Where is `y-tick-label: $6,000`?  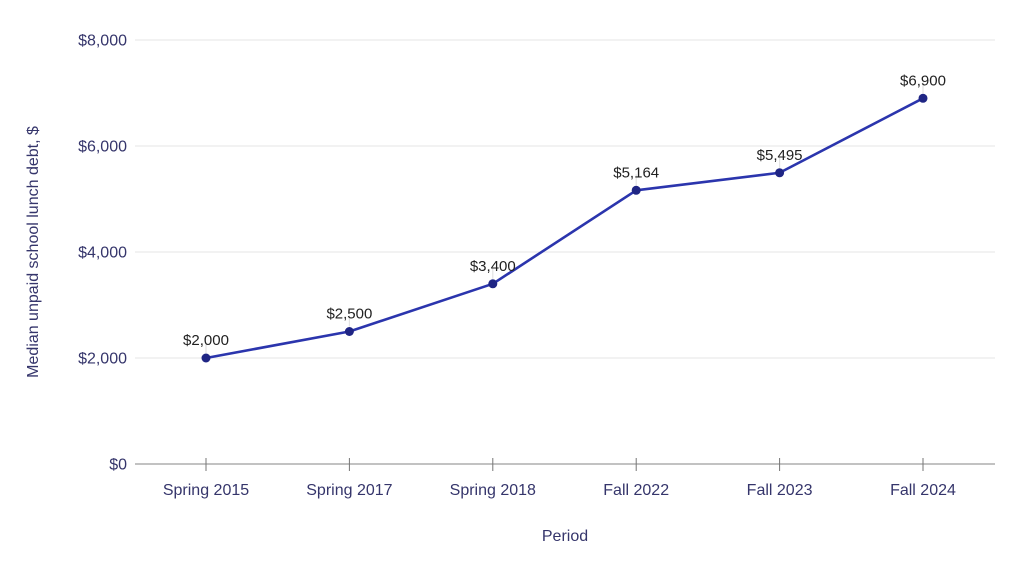
y-tick-label: $6,000 is located at coordinates (102, 147).